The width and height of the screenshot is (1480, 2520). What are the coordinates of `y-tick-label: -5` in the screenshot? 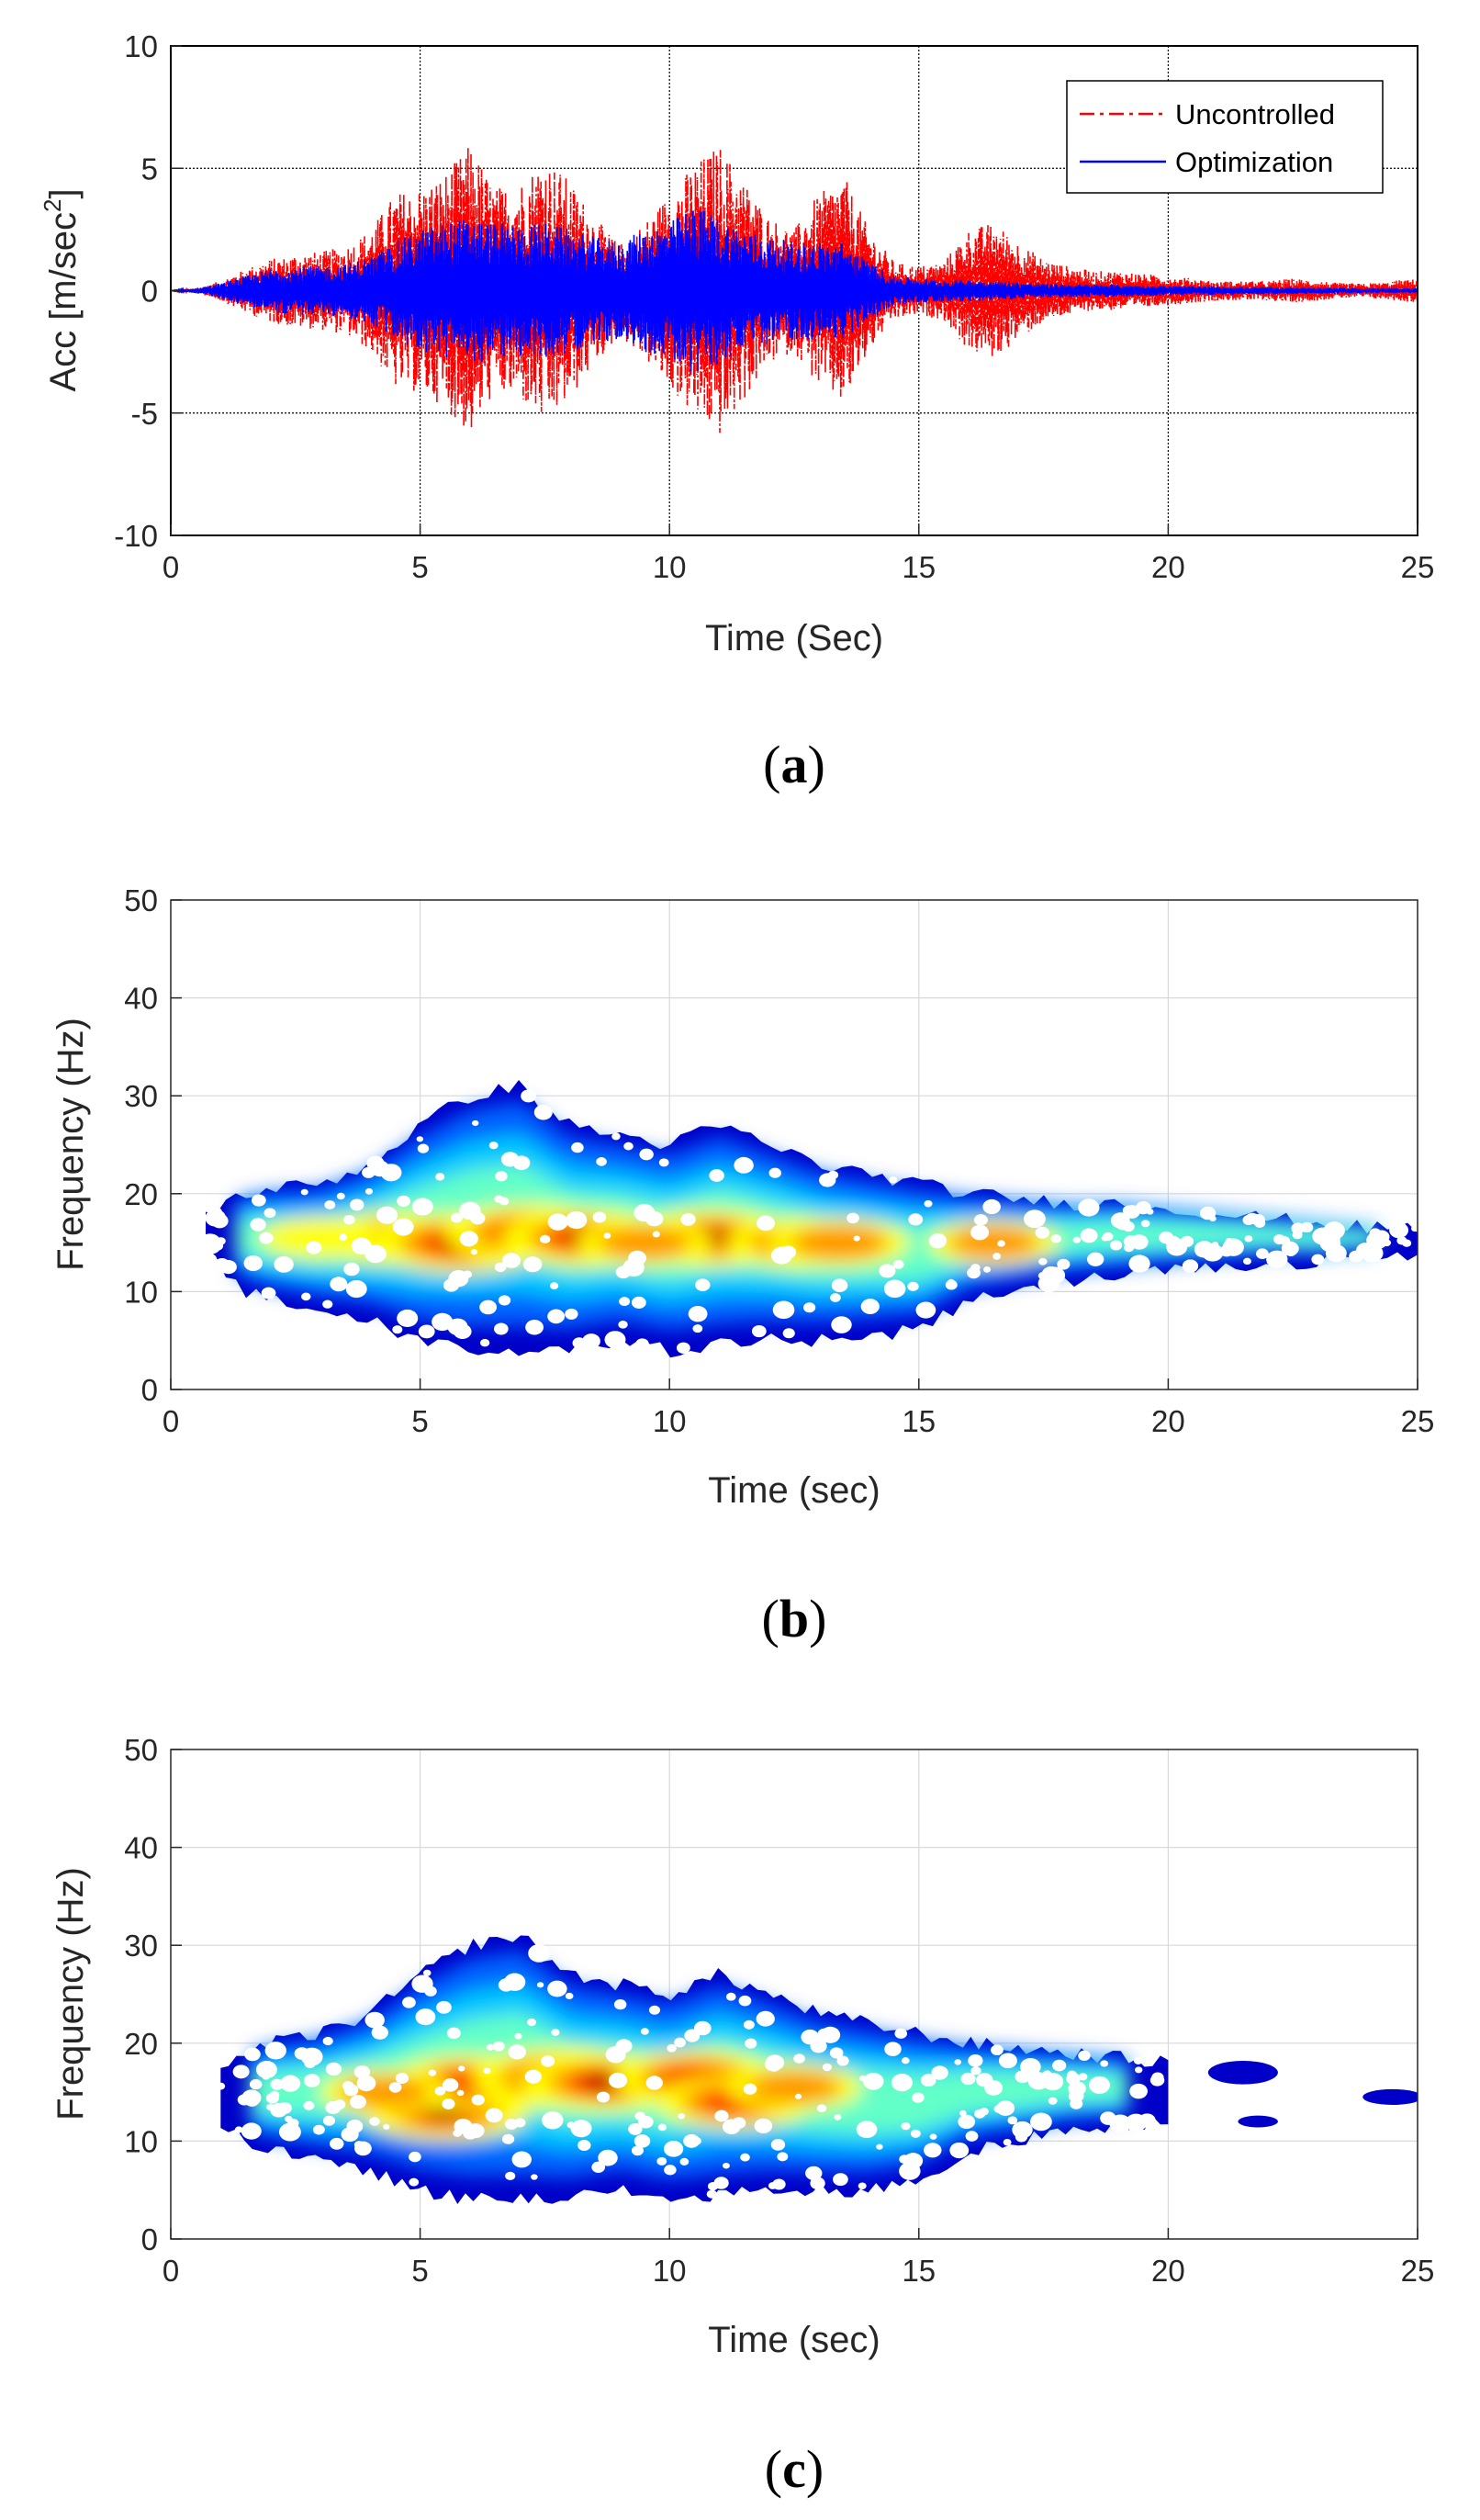 It's located at (144, 414).